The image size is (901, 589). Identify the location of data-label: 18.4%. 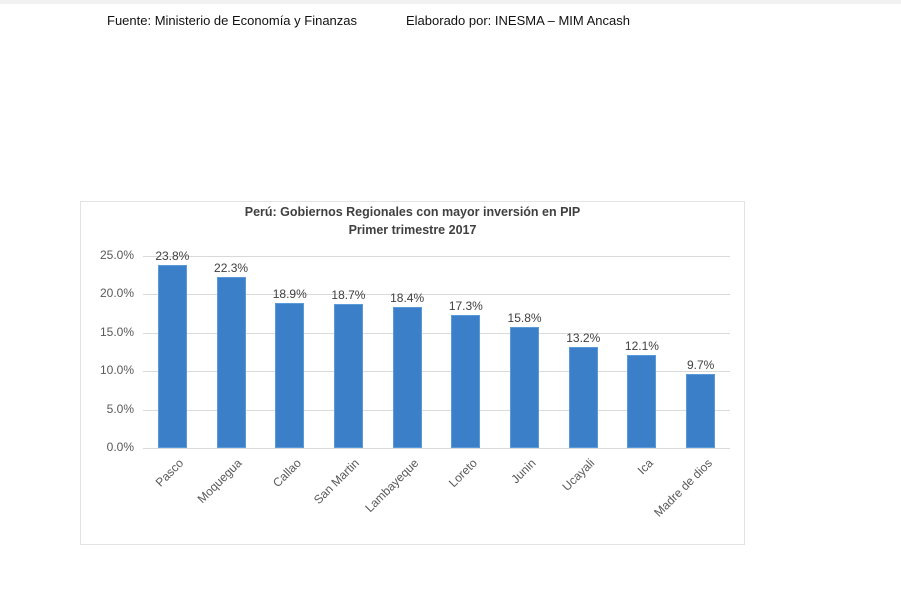
(407, 297).